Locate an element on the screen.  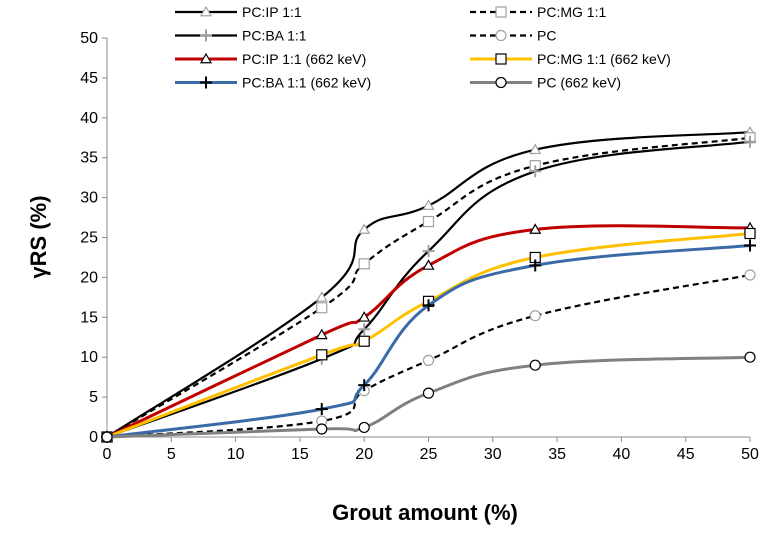
y-tick-label: 50 is located at coordinates (89, 38).